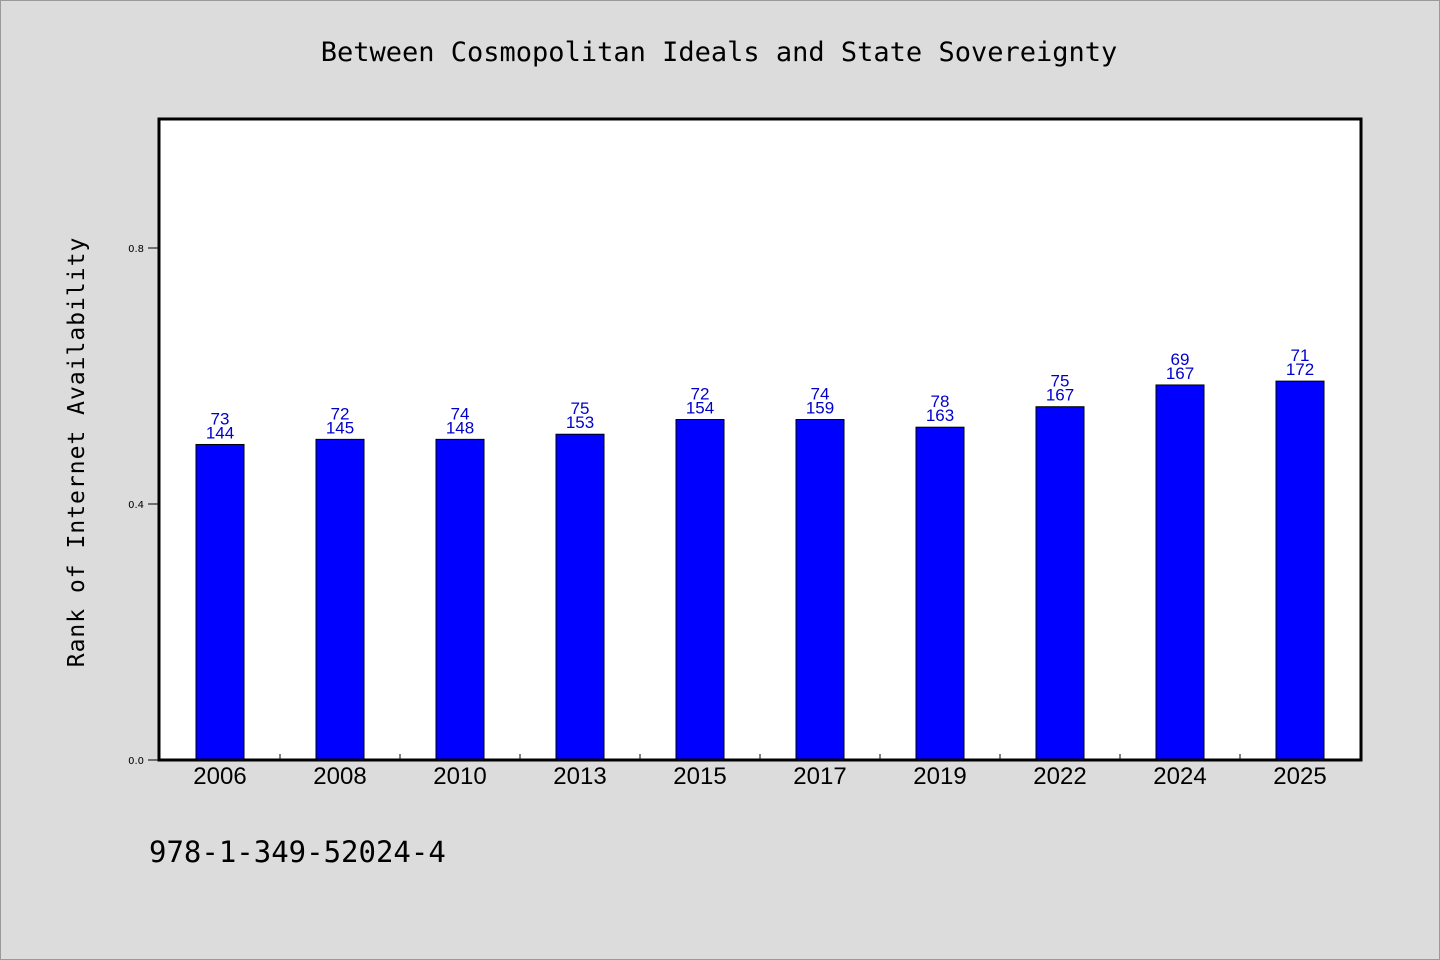 The image size is (1440, 960). Describe the element at coordinates (940, 593) in the screenshot. I see `bar-2019` at that location.